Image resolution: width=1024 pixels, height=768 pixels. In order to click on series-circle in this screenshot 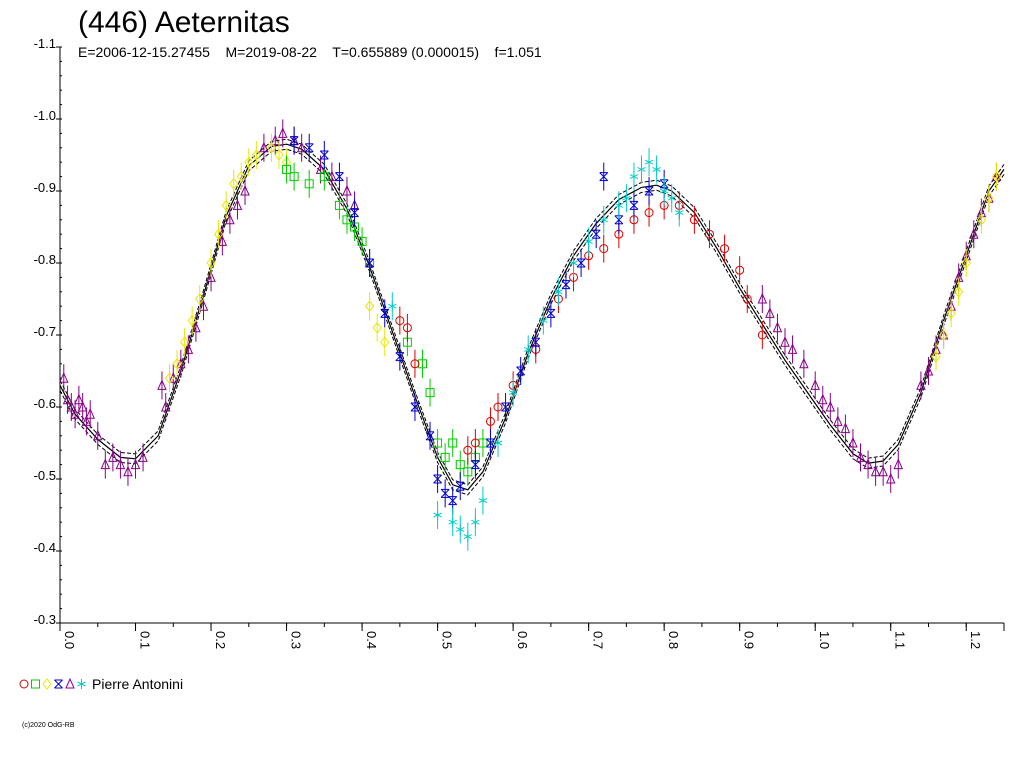, I will do `click(581, 328)`.